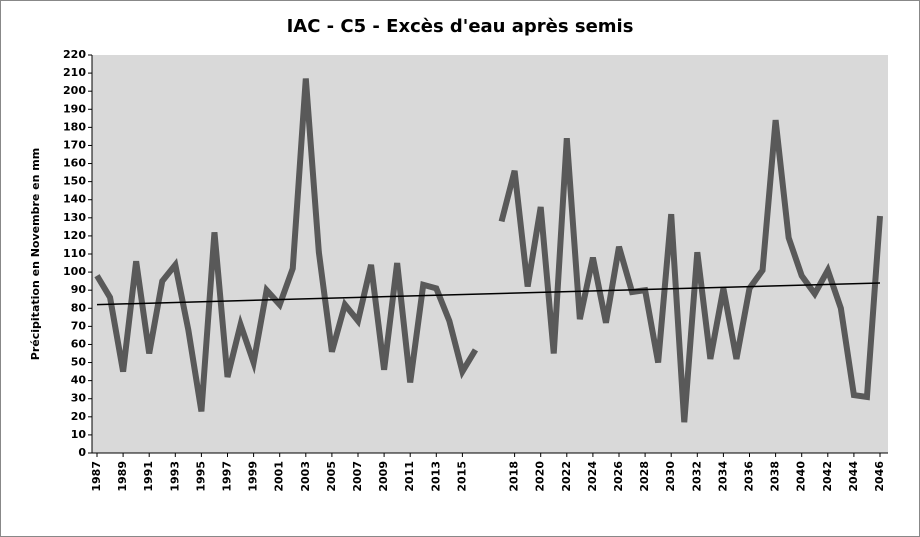 This screenshot has height=537, width=920. I want to click on x-tick-label: 2028, so click(644, 476).